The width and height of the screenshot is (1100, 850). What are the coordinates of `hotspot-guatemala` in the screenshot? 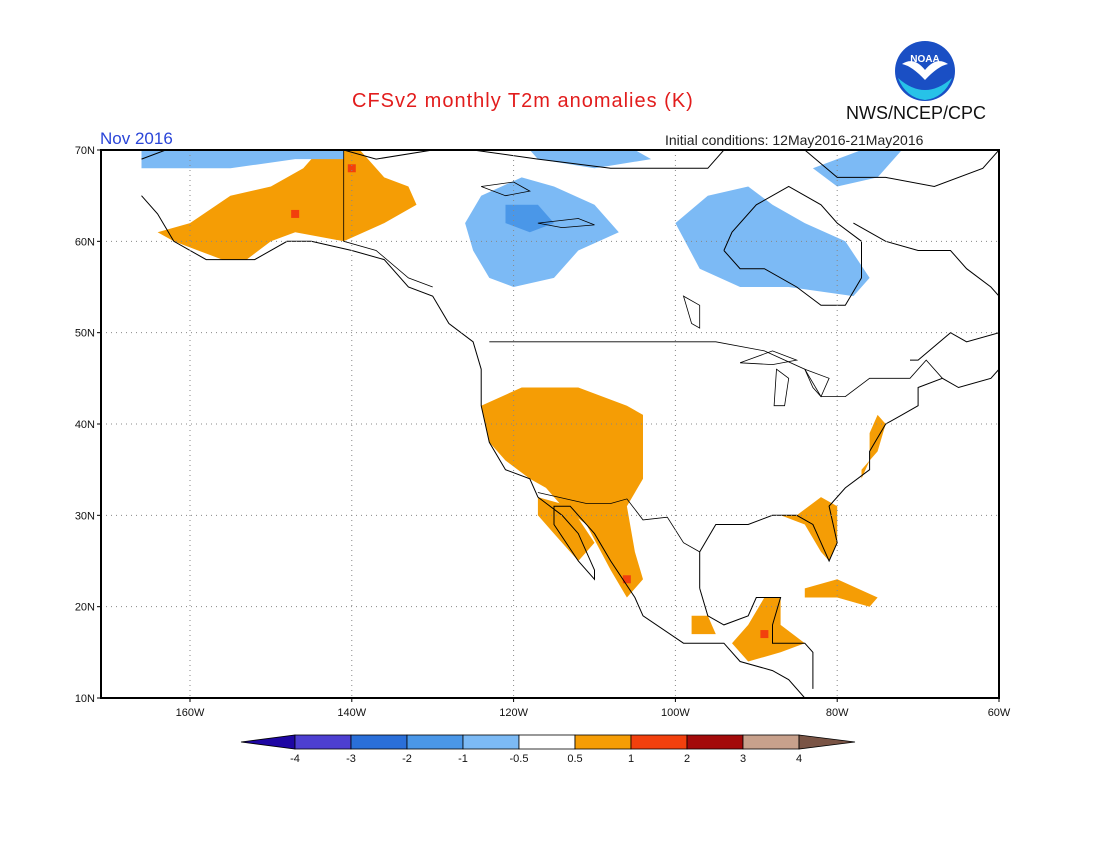 It's located at (764, 634).